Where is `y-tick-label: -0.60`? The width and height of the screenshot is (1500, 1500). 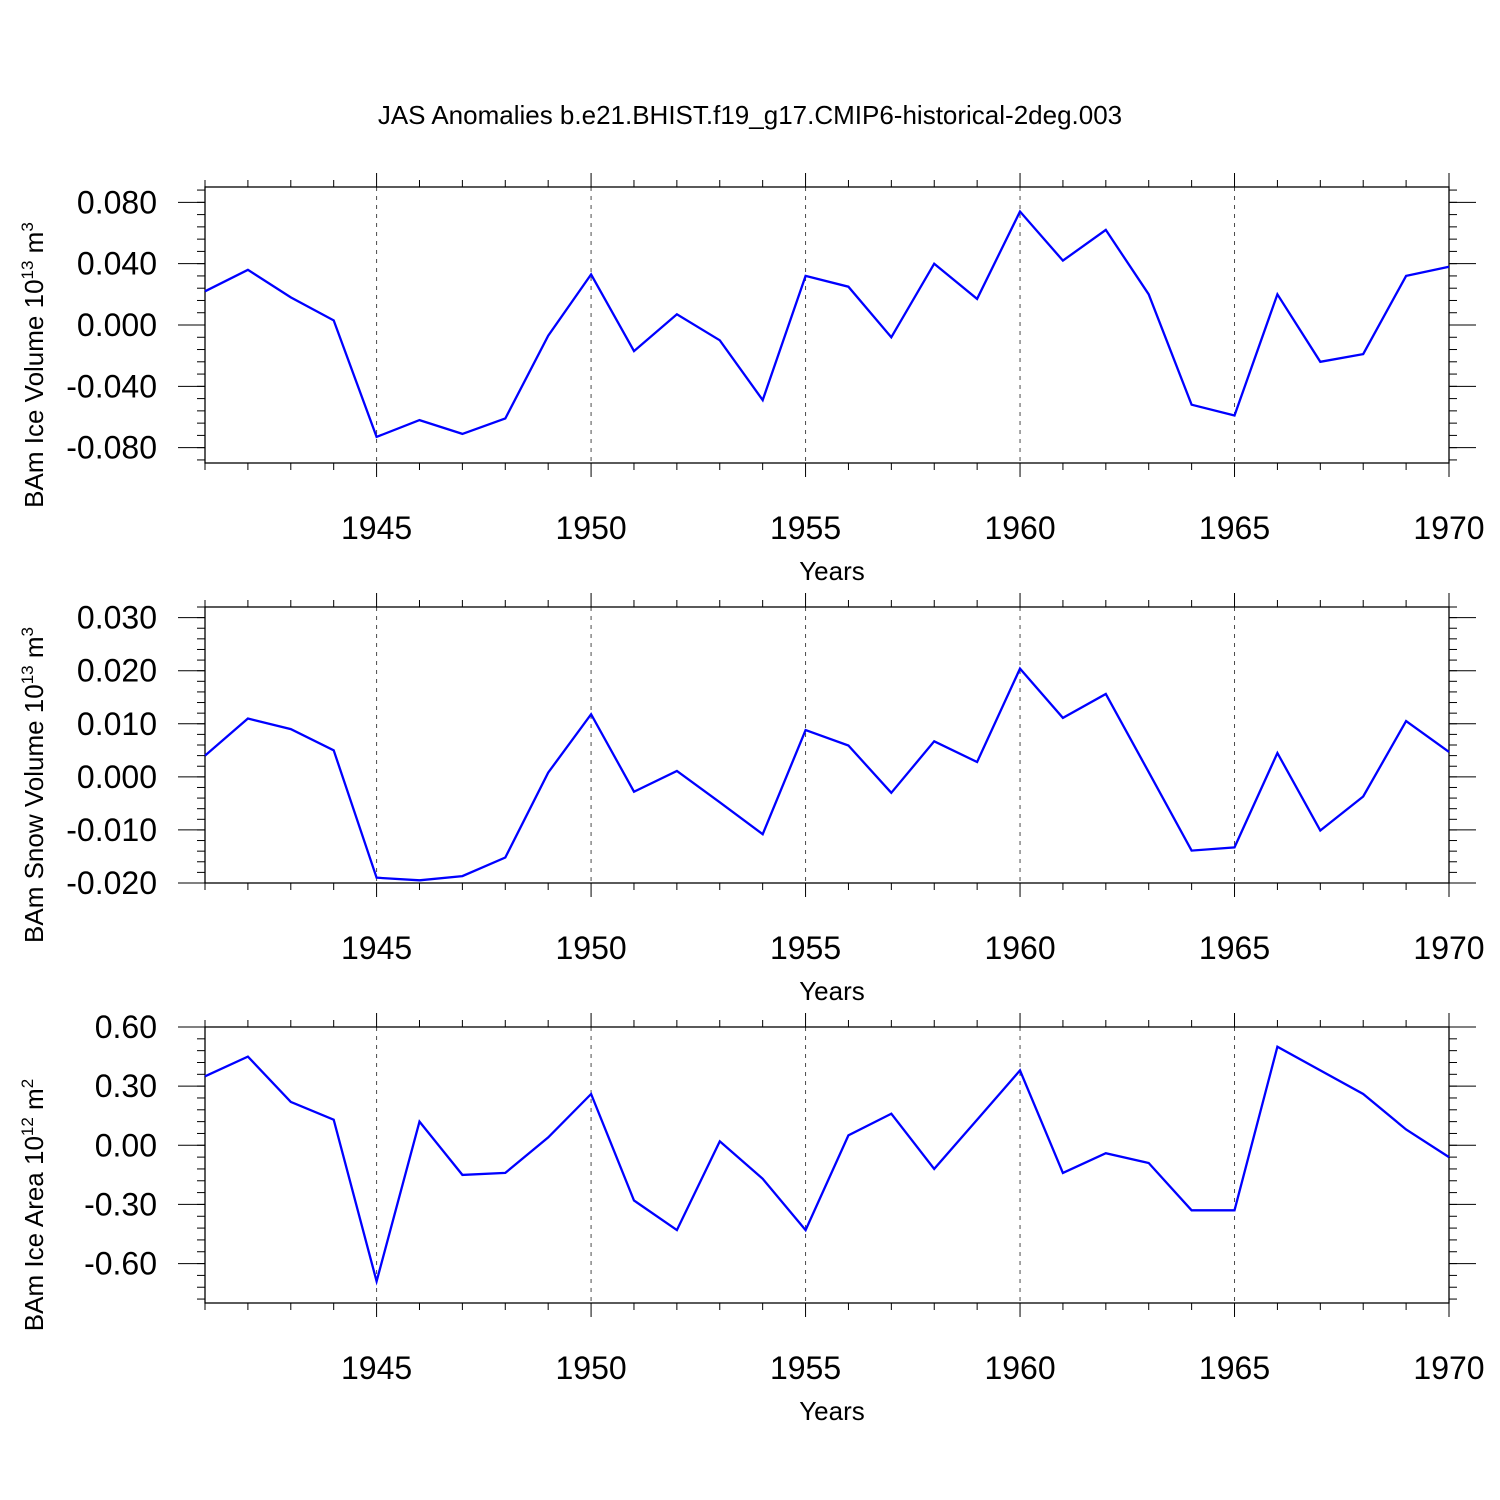
y-tick-label: -0.60 is located at coordinates (120, 1264).